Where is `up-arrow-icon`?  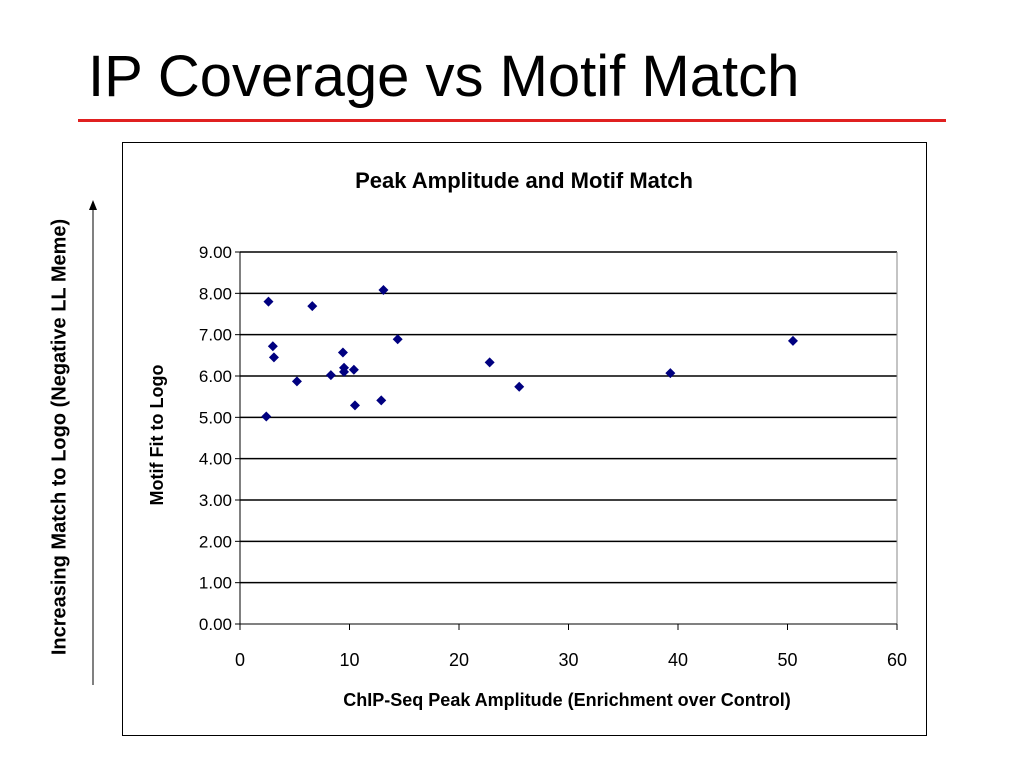 up-arrow-icon is located at coordinates (93, 442).